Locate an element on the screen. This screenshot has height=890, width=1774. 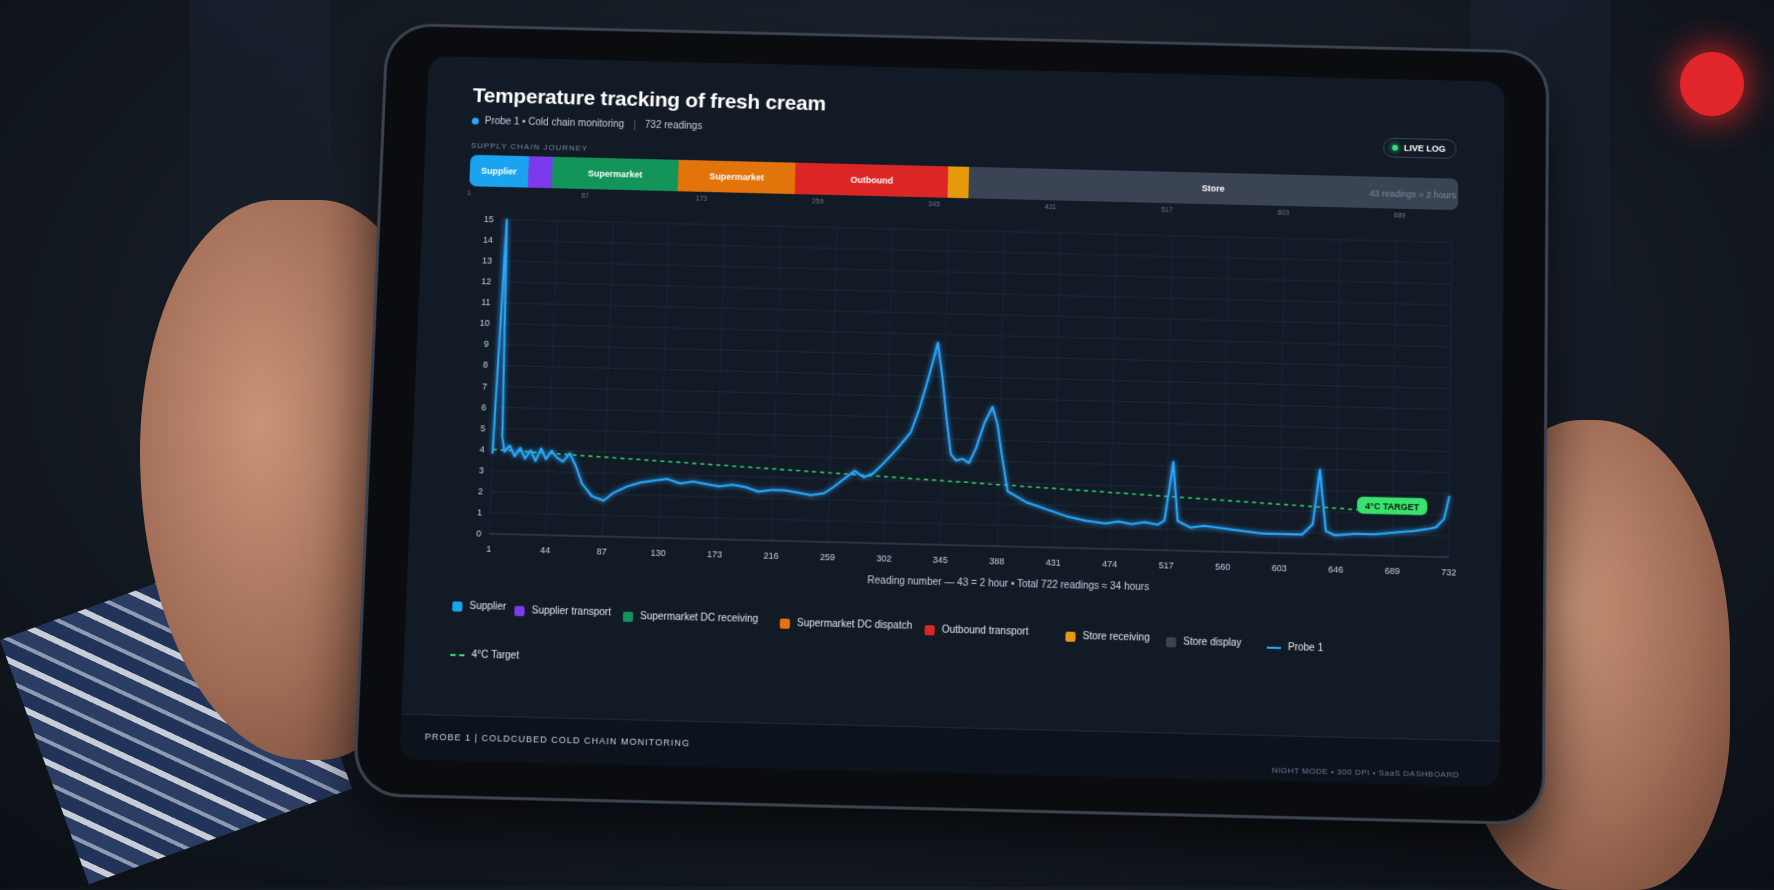
target-line is located at coordinates (956, 481).